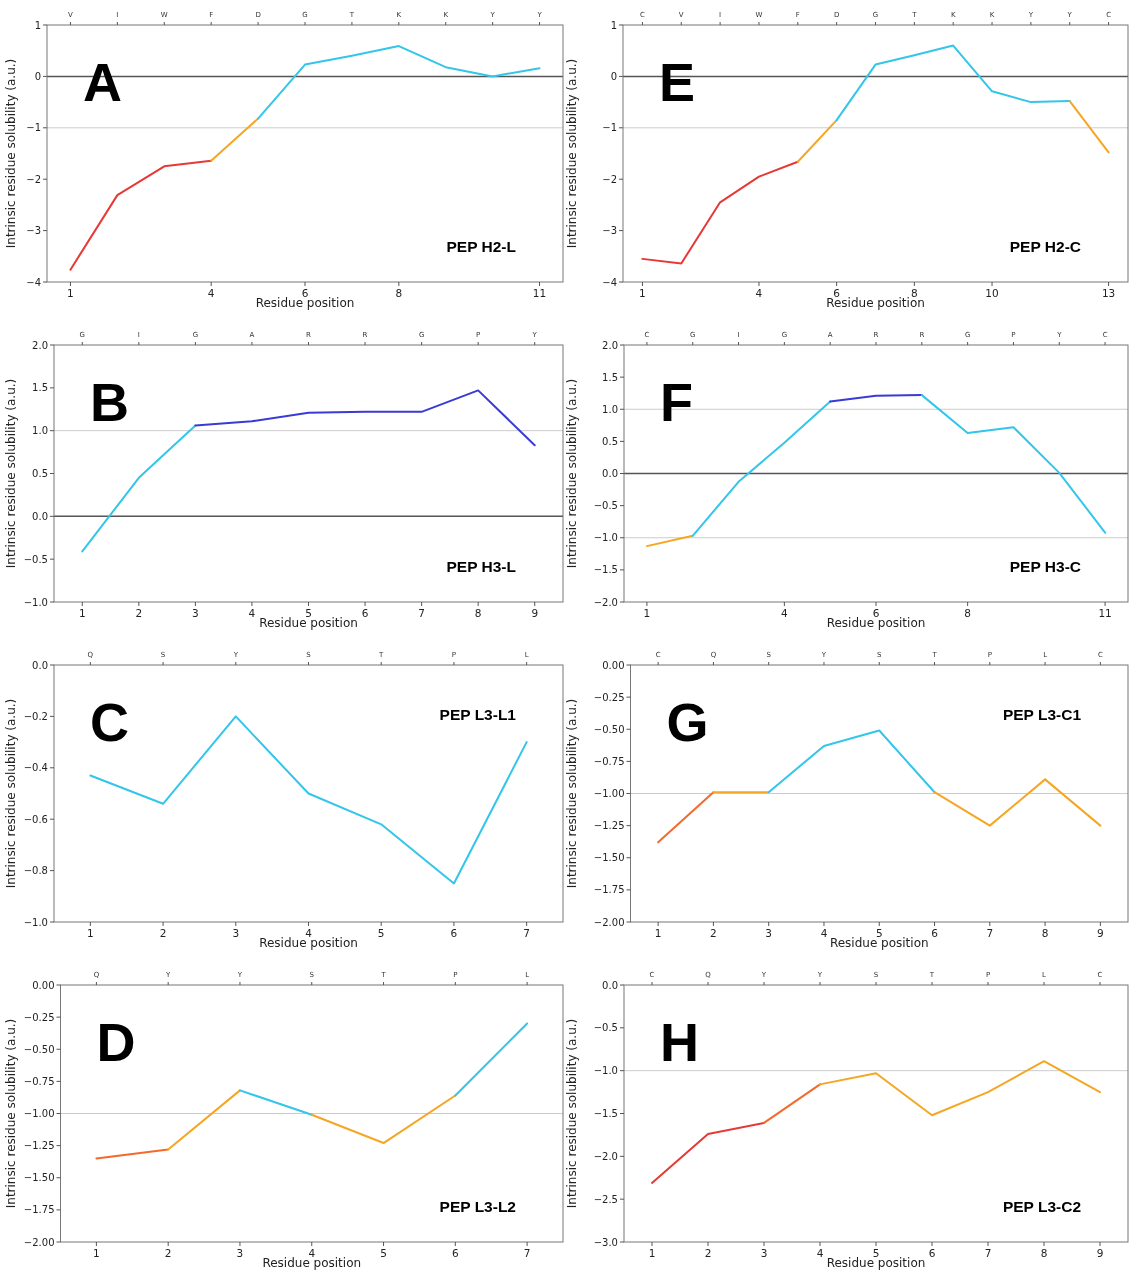 Image resolution: width=1132 pixels, height=1273 pixels. I want to click on annotation: PEP L3-C1, so click(1042, 714).